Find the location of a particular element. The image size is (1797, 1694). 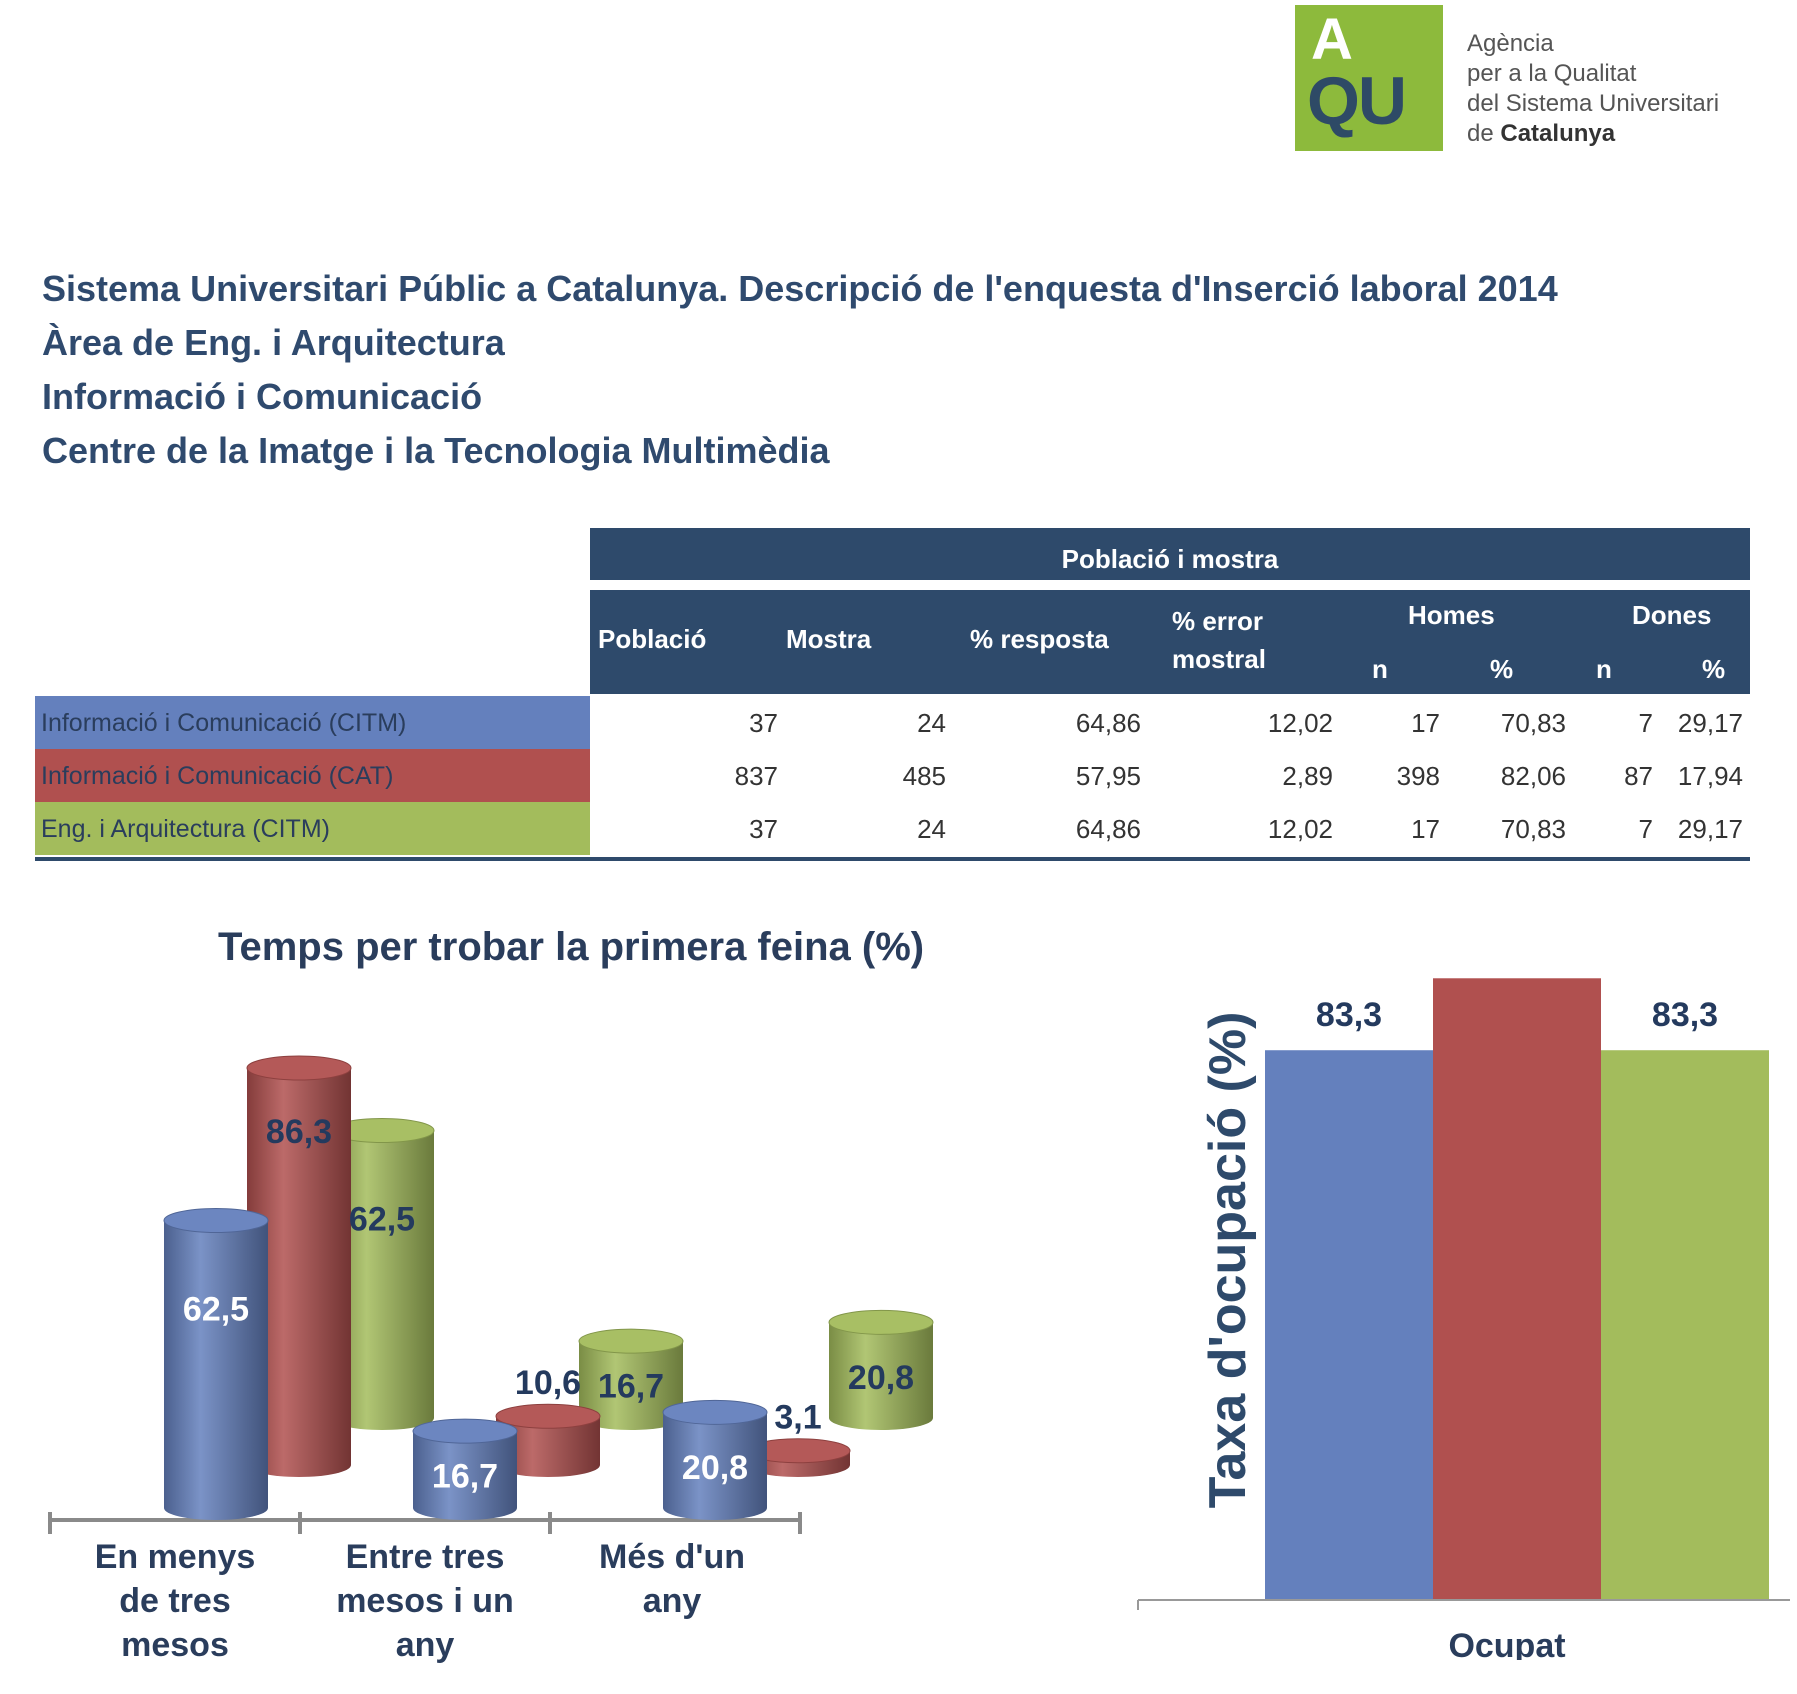

table-bottom-rule is located at coordinates (892, 859).